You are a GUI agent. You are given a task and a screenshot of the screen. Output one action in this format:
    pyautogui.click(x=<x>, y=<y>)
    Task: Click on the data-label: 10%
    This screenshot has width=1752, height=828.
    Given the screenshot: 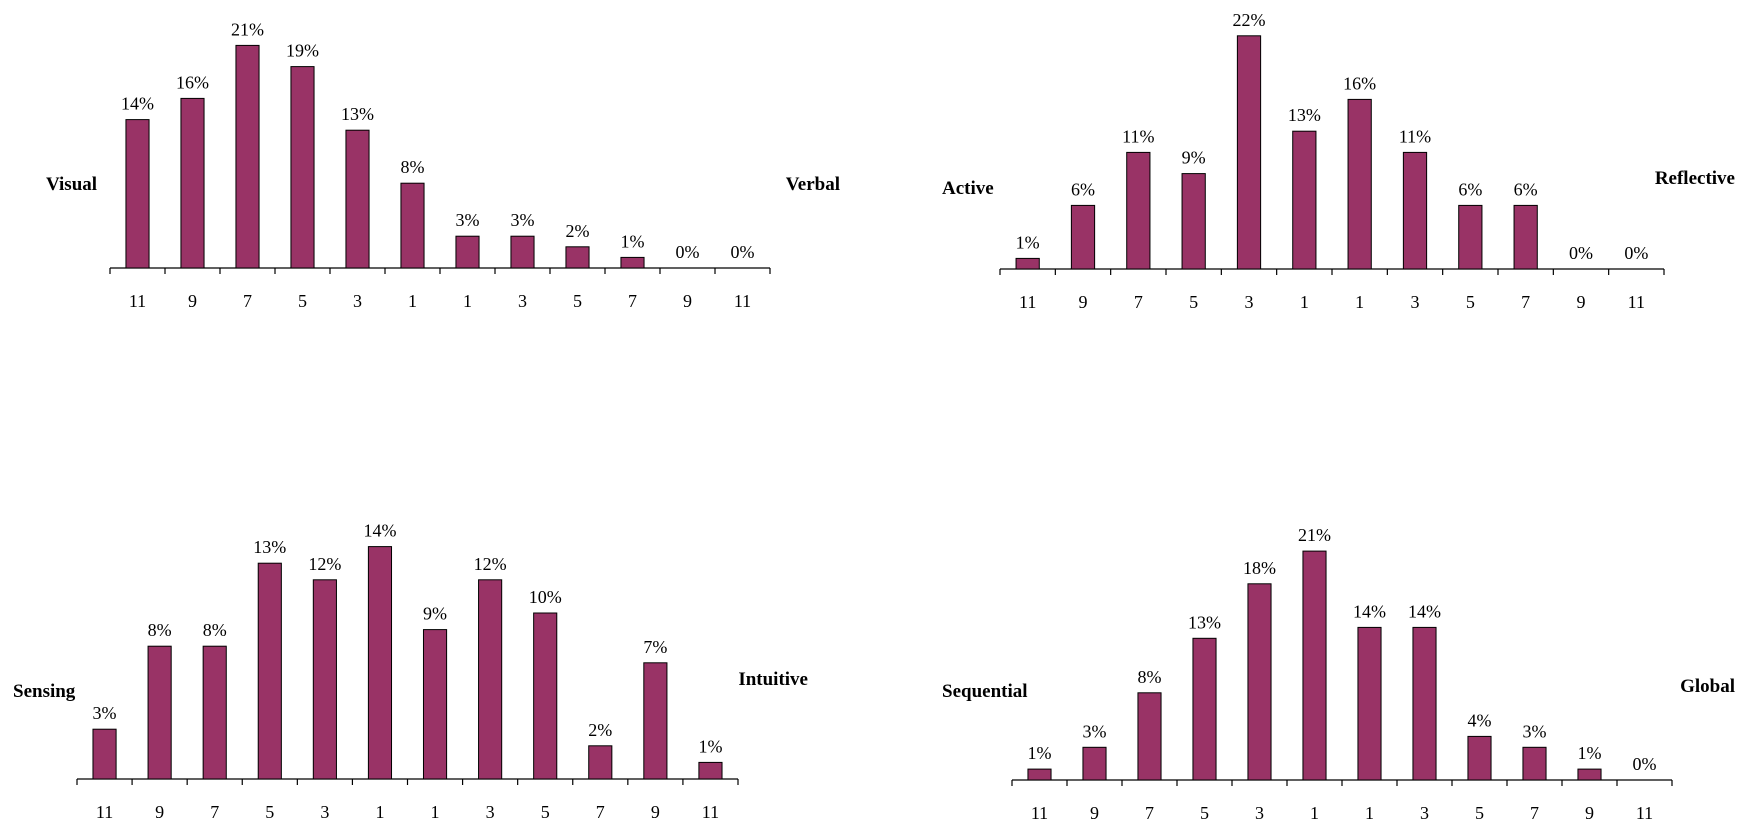 What is the action you would take?
    pyautogui.click(x=545, y=597)
    